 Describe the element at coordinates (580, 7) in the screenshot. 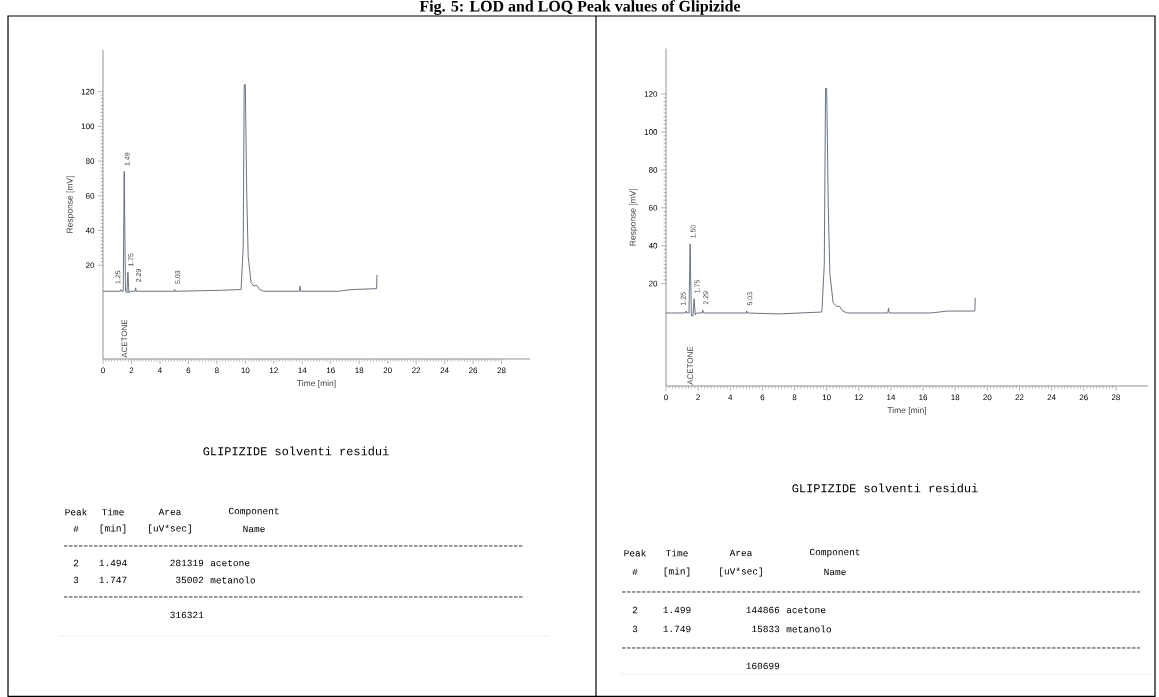

I see `text: Fig. 5: LOD and LOQ Peak values of Glipizide` at that location.